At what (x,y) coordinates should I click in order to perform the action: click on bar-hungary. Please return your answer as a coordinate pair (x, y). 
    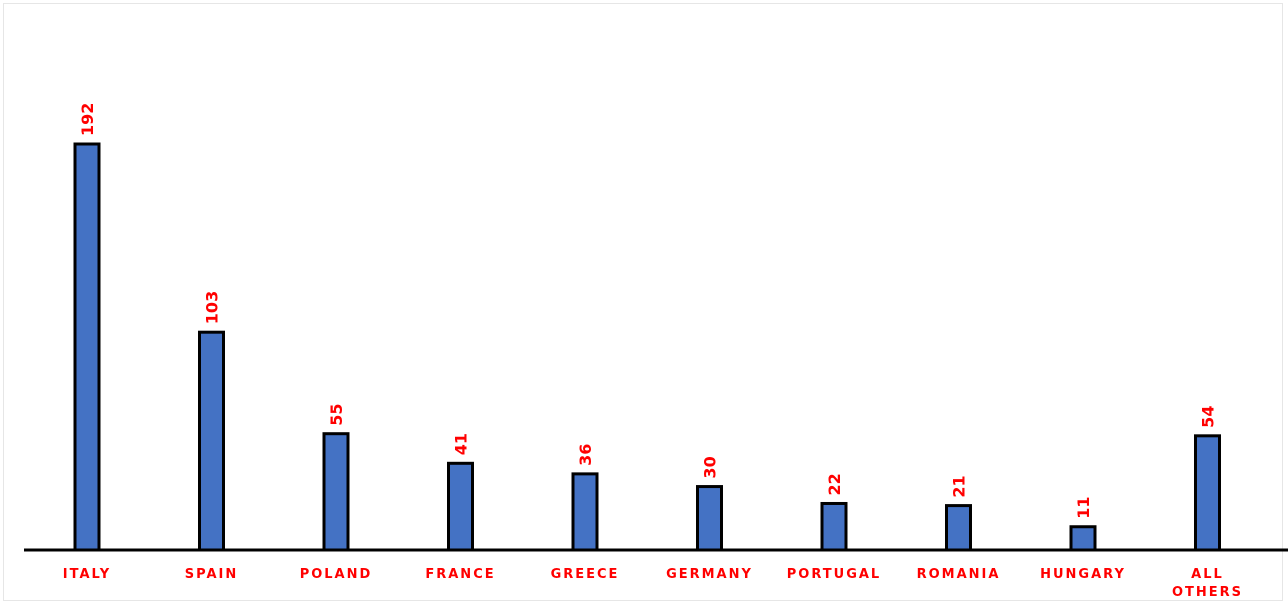
    Looking at the image, I should click on (1083, 538).